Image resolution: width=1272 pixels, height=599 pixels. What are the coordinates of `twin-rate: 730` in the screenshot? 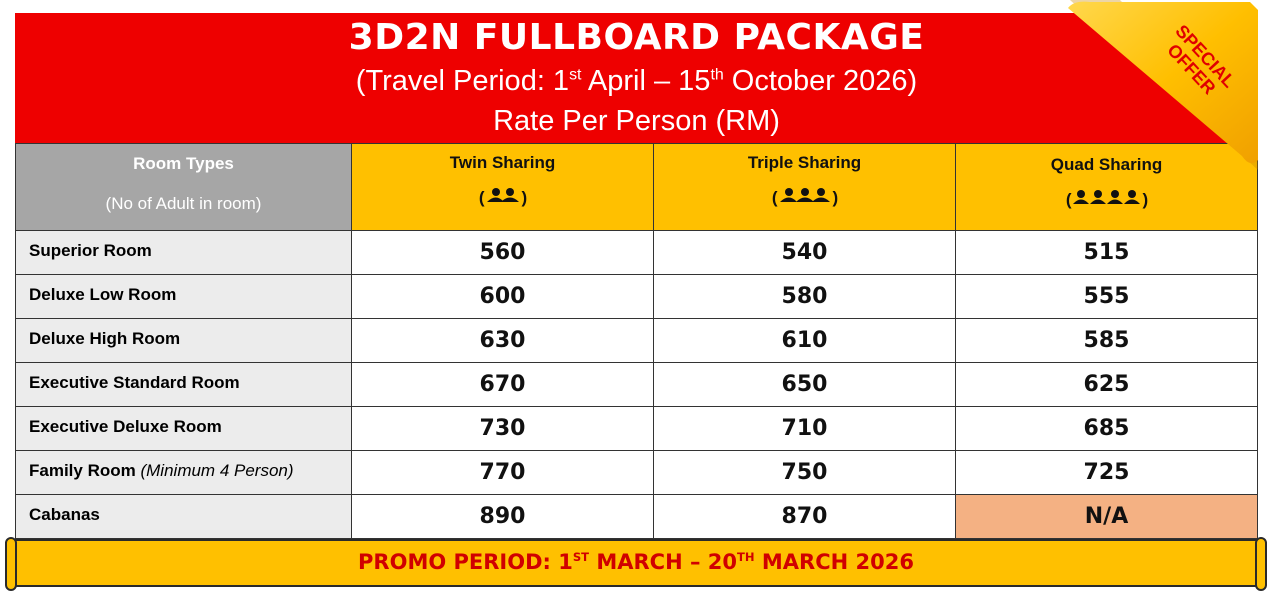 It's located at (502, 428).